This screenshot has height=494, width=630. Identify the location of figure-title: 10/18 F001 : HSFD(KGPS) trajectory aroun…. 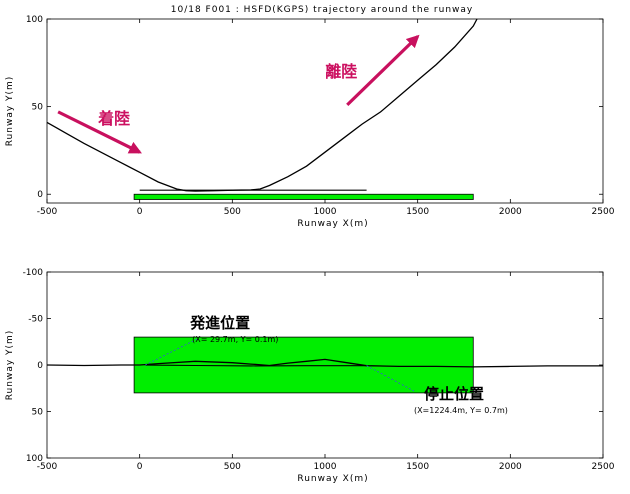
(322, 10).